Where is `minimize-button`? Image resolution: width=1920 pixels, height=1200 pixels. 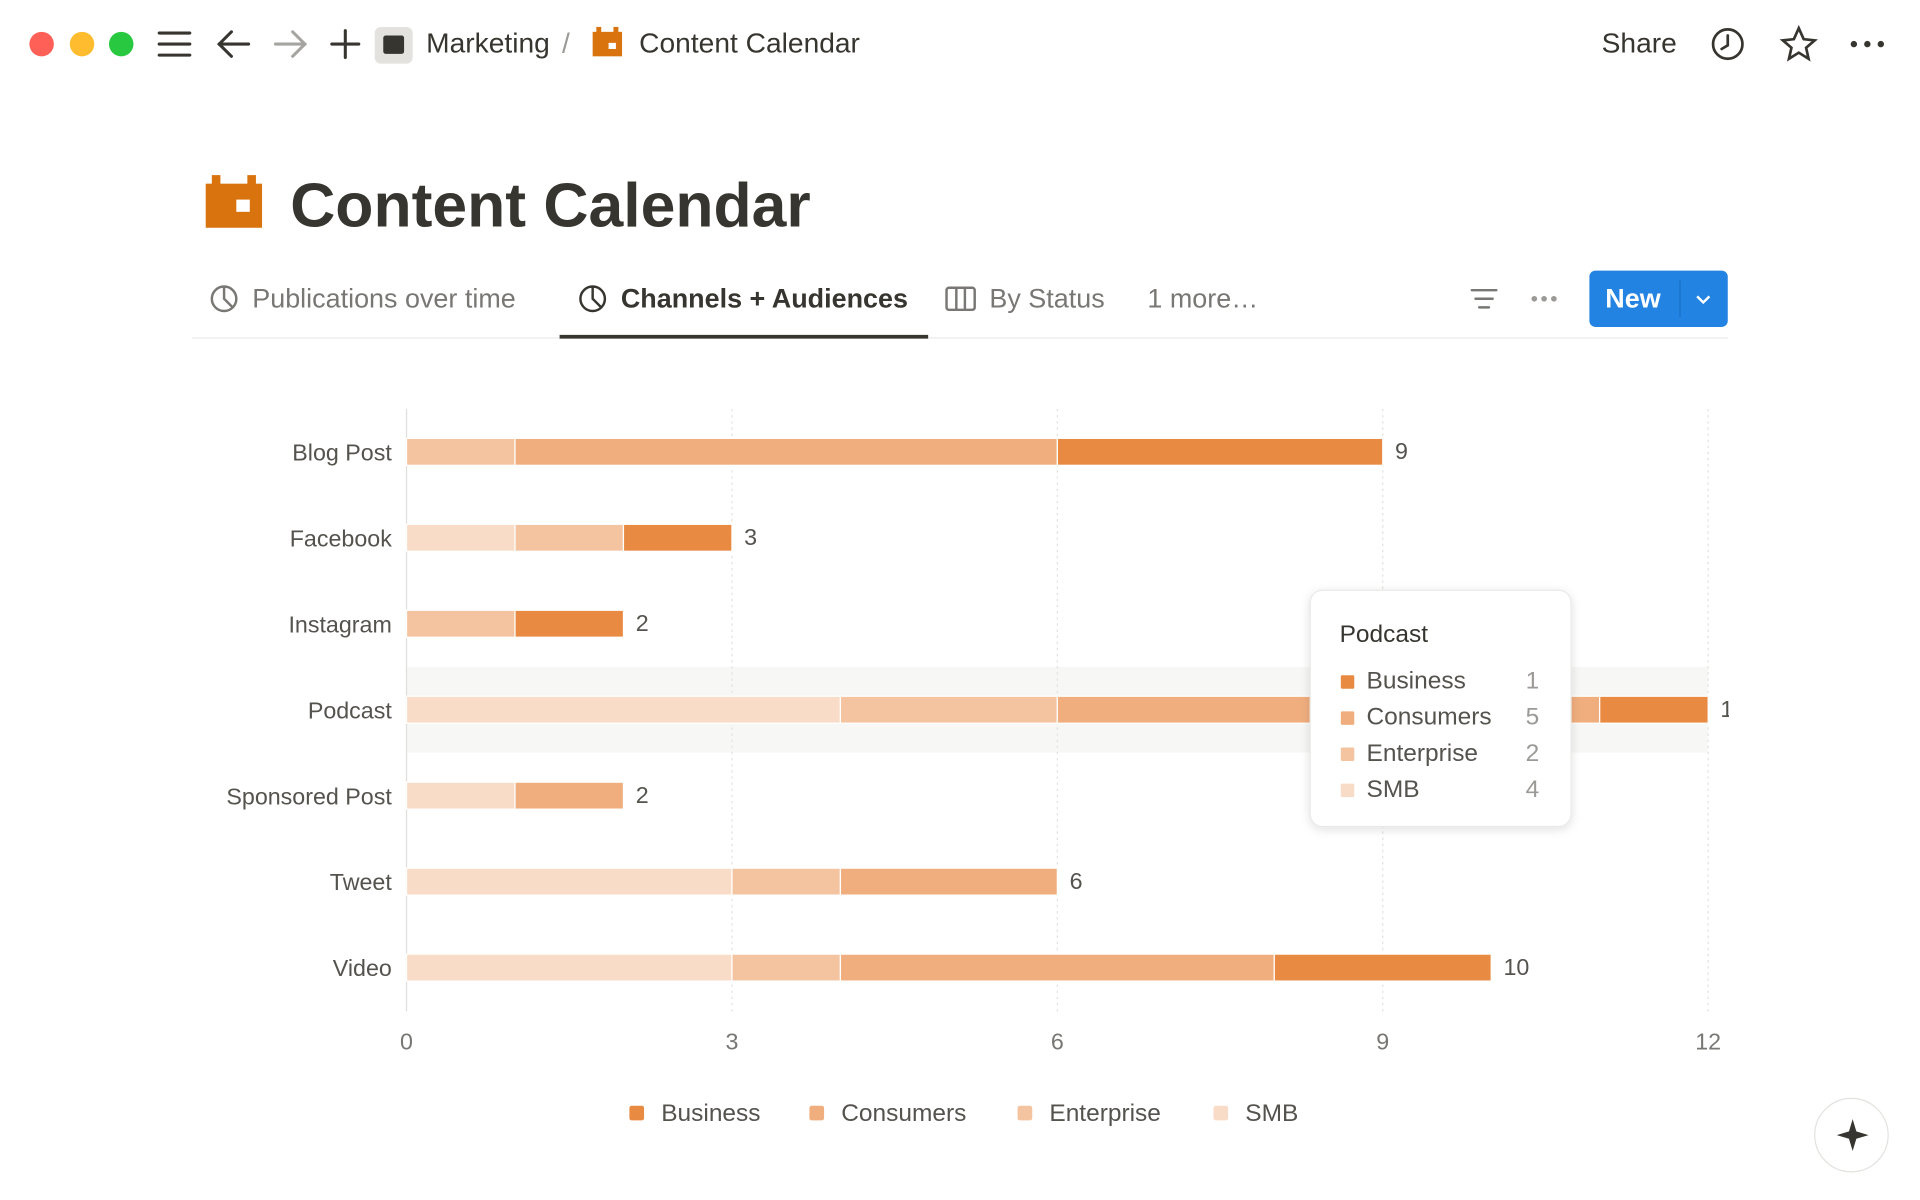
minimize-button is located at coordinates (82, 44).